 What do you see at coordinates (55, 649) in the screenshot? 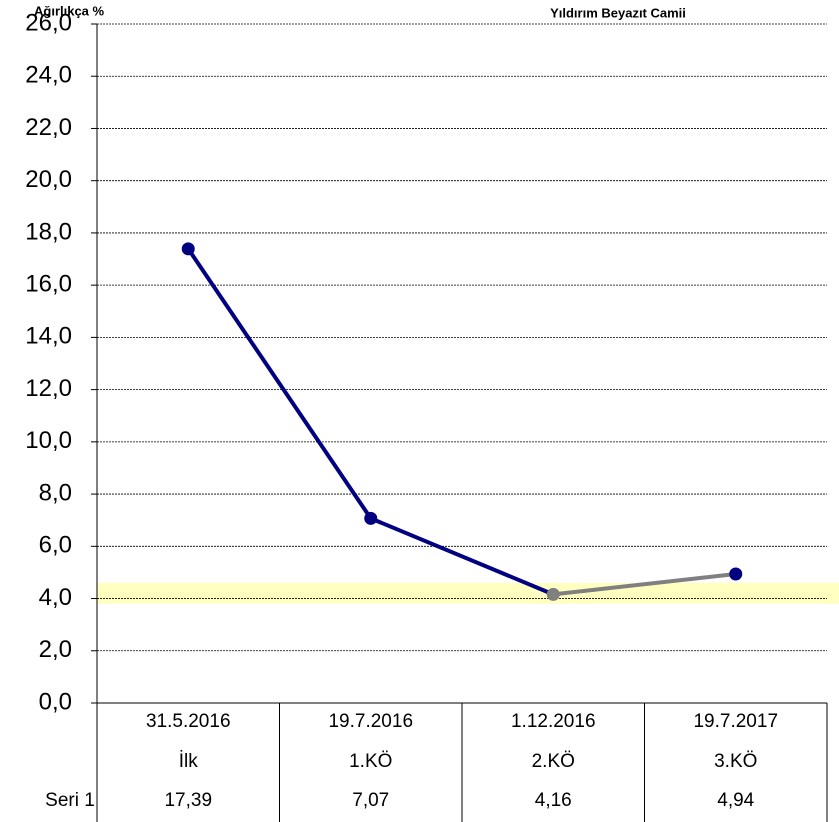
I see `y-tick-label: 2,0` at bounding box center [55, 649].